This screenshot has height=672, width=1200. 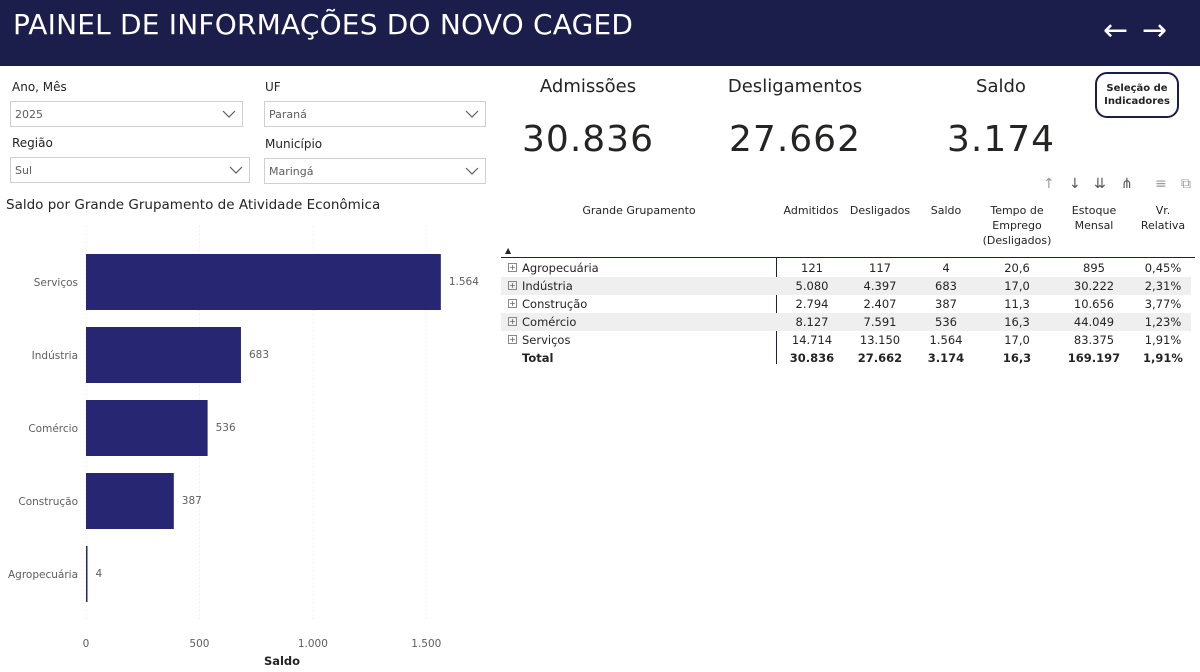 I want to click on kpi-admissoes-value: 30.836, so click(x=588, y=139).